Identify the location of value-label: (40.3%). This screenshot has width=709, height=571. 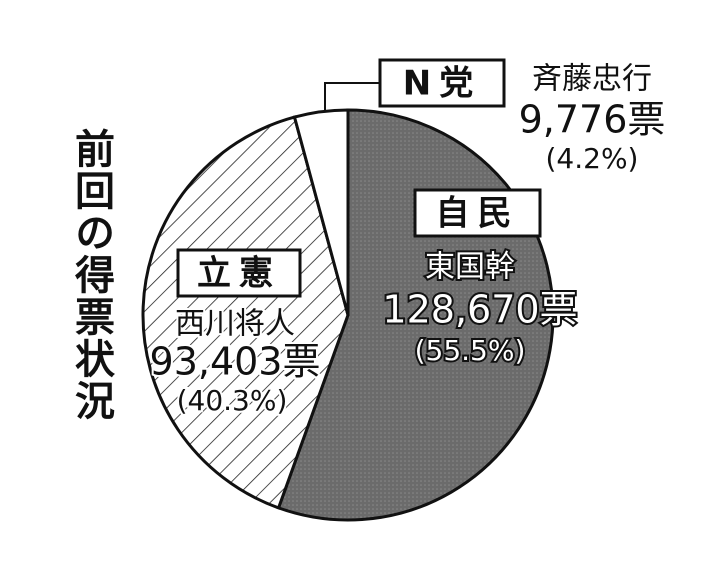
(232, 400).